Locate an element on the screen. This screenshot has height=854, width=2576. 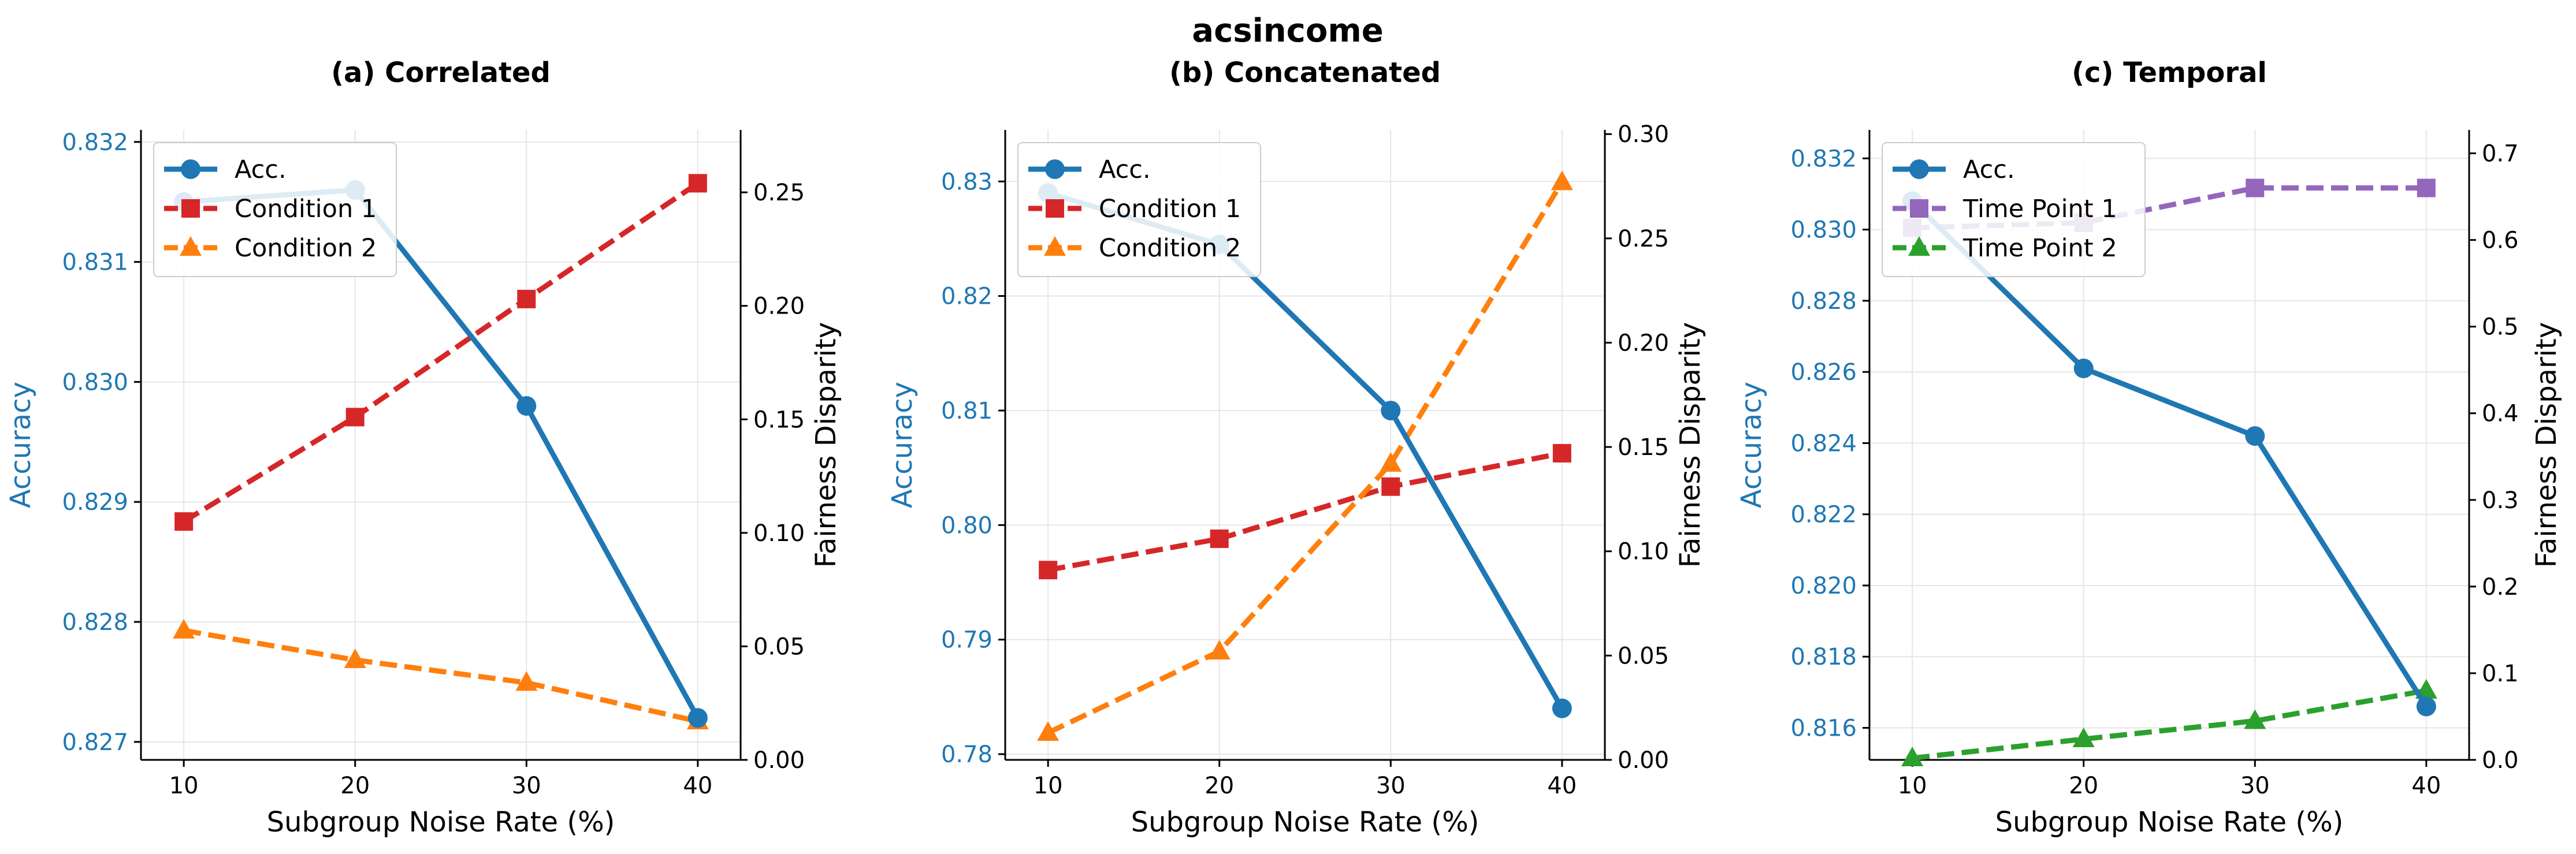
y-left-tick-label: 0.822 is located at coordinates (1823, 515).